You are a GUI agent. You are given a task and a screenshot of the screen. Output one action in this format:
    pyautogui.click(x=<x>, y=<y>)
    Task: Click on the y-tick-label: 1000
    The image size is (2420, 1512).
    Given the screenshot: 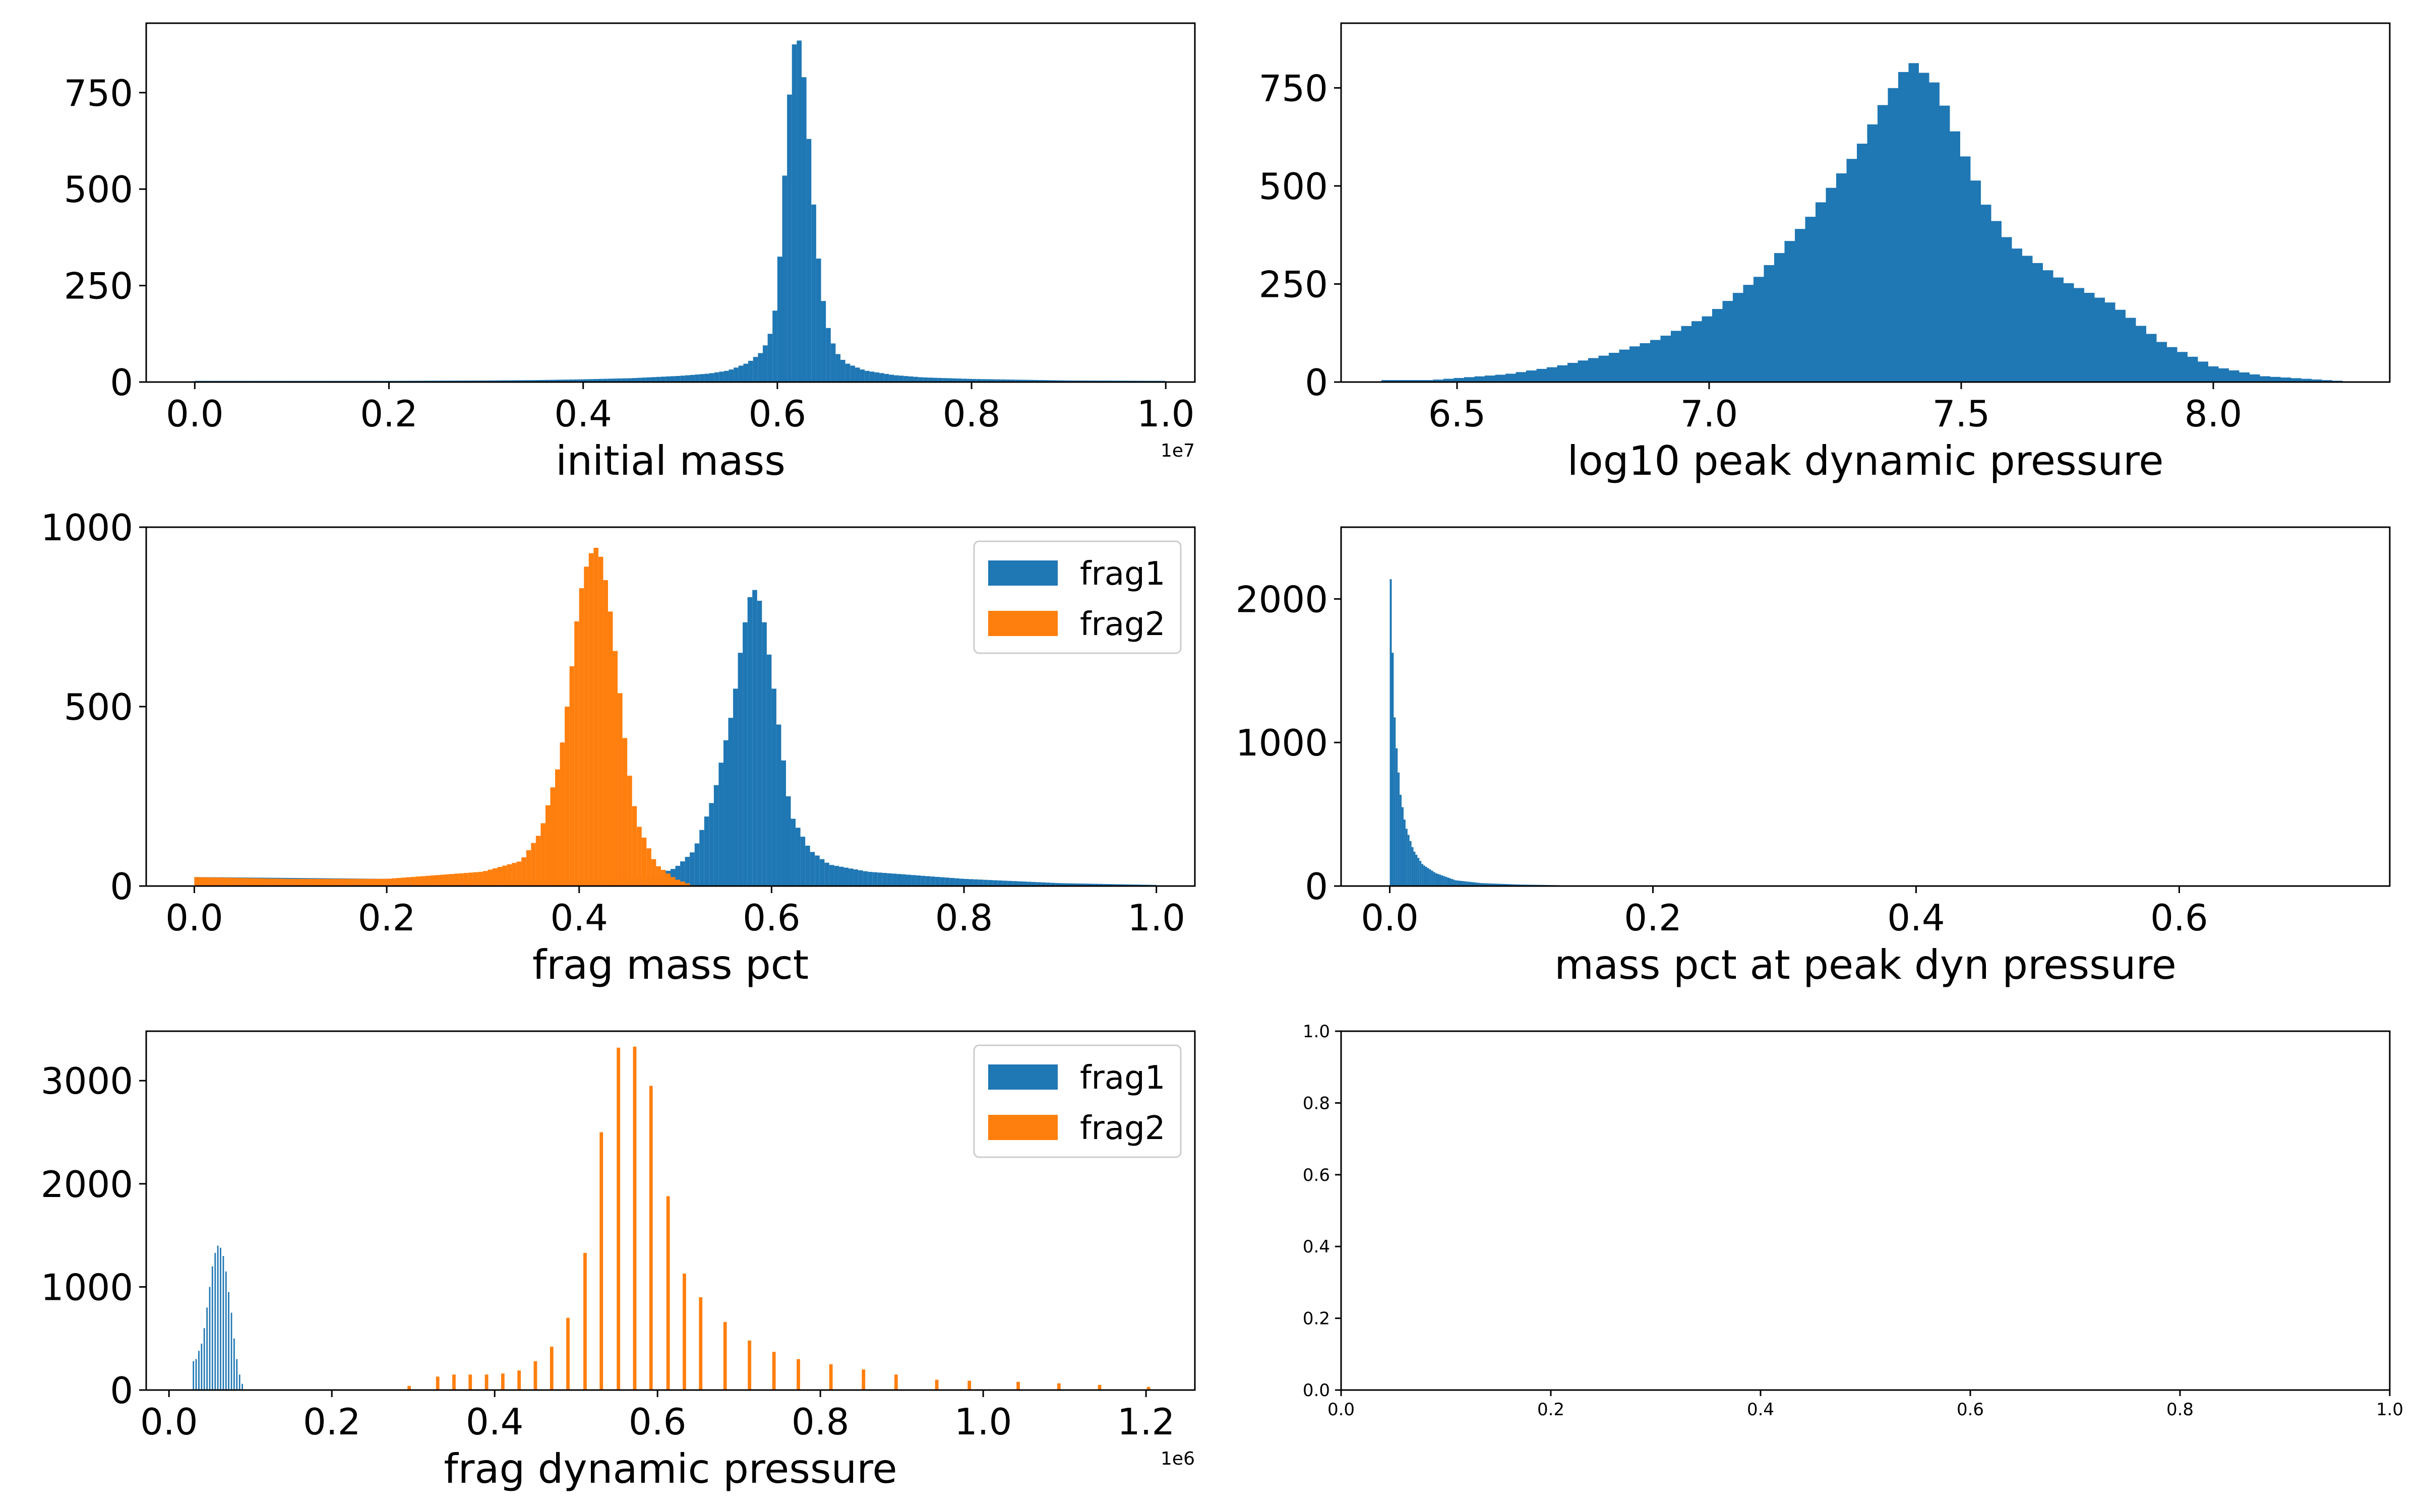 What is the action you would take?
    pyautogui.click(x=87, y=1287)
    